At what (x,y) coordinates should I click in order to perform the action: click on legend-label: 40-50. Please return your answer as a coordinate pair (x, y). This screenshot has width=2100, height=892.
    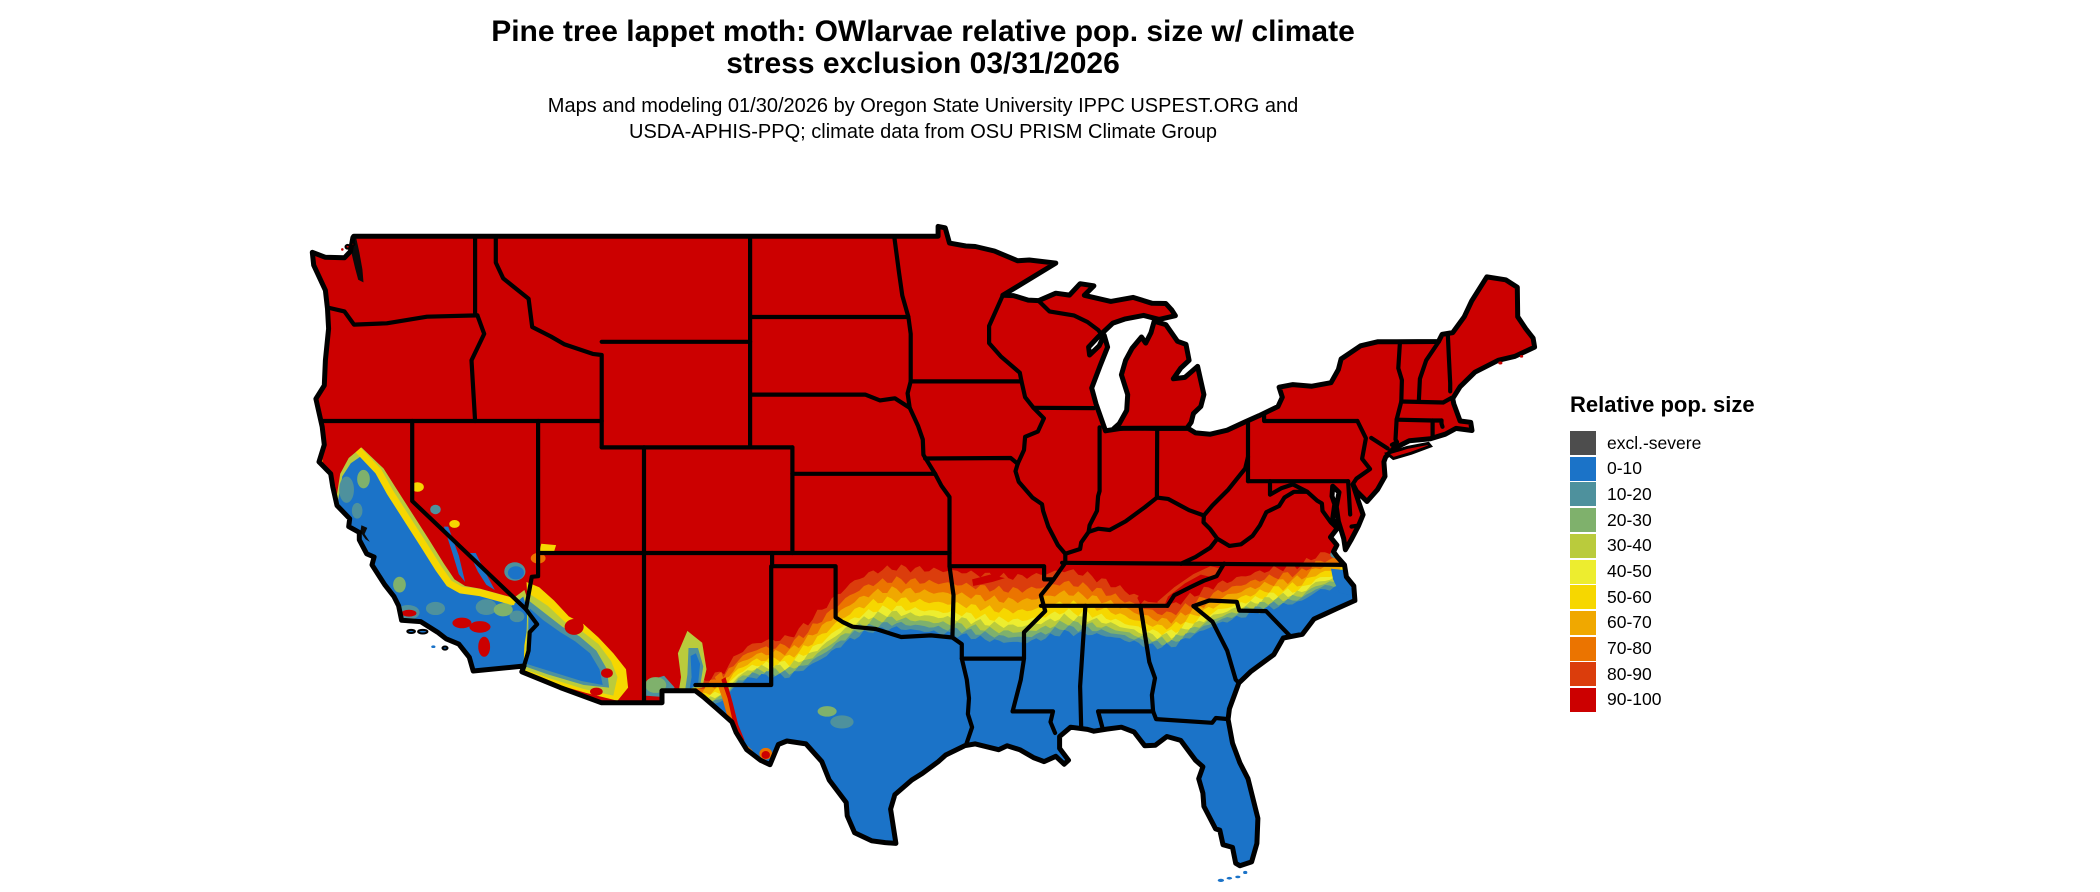
    Looking at the image, I should click on (1629, 571).